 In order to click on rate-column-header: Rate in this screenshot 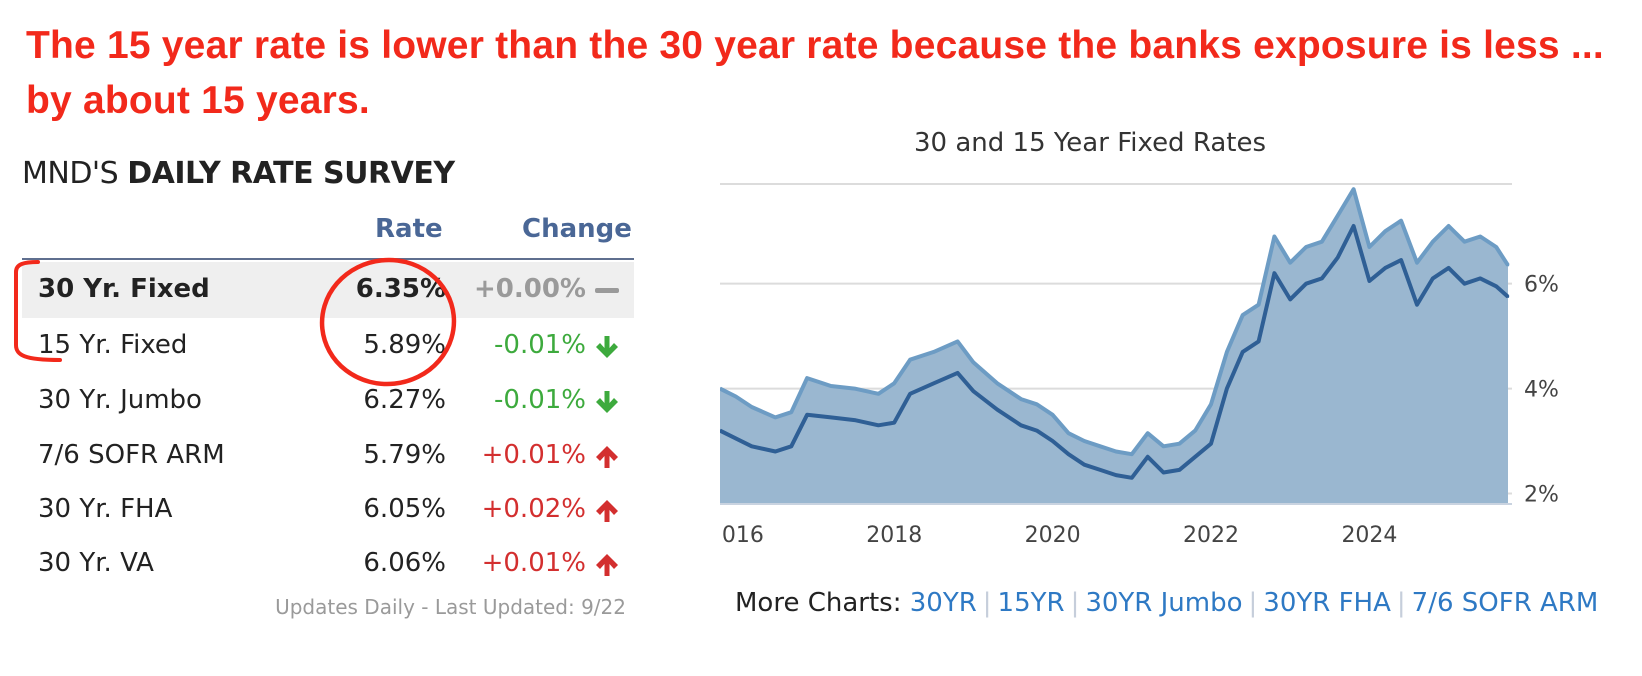, I will do `click(409, 229)`.